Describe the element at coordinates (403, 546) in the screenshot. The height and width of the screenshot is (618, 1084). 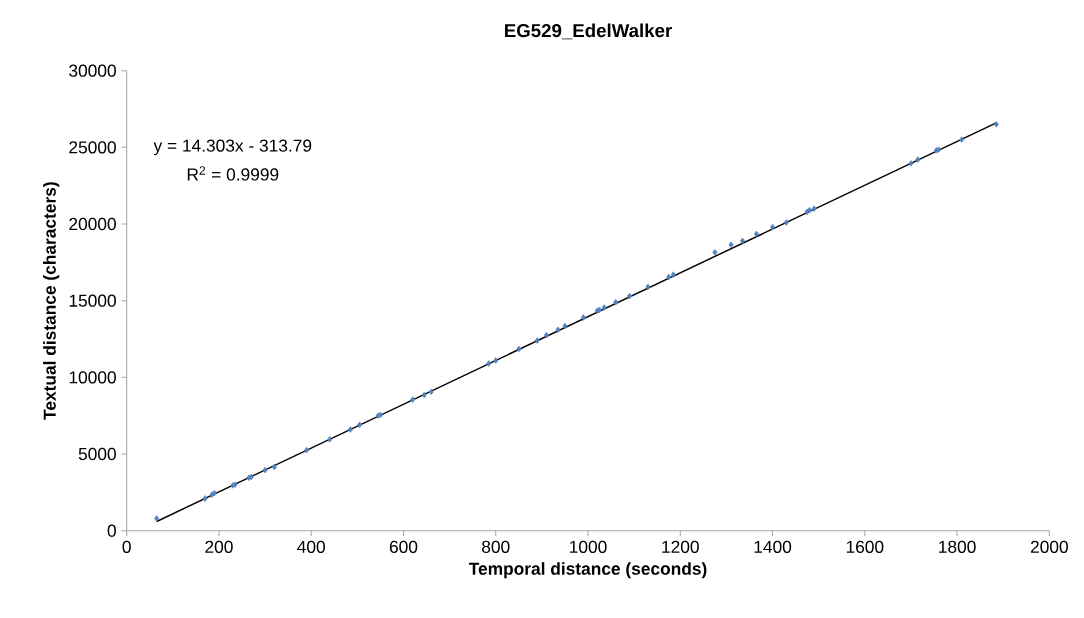
I see `x-tick-label: 600` at that location.